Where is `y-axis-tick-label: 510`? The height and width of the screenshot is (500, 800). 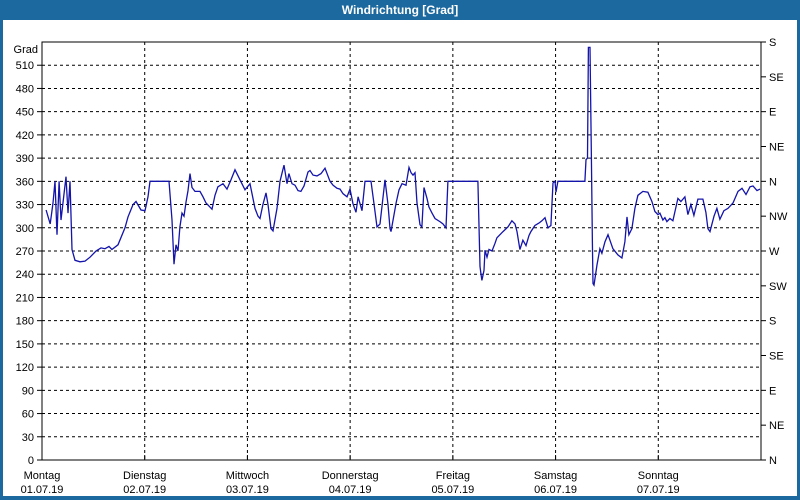
y-axis-tick-label: 510 is located at coordinates (25, 66).